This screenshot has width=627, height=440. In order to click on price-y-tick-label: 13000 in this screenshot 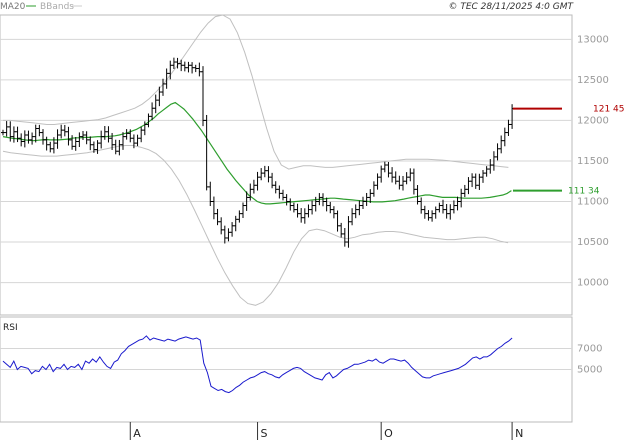, I will do `click(593, 39)`.